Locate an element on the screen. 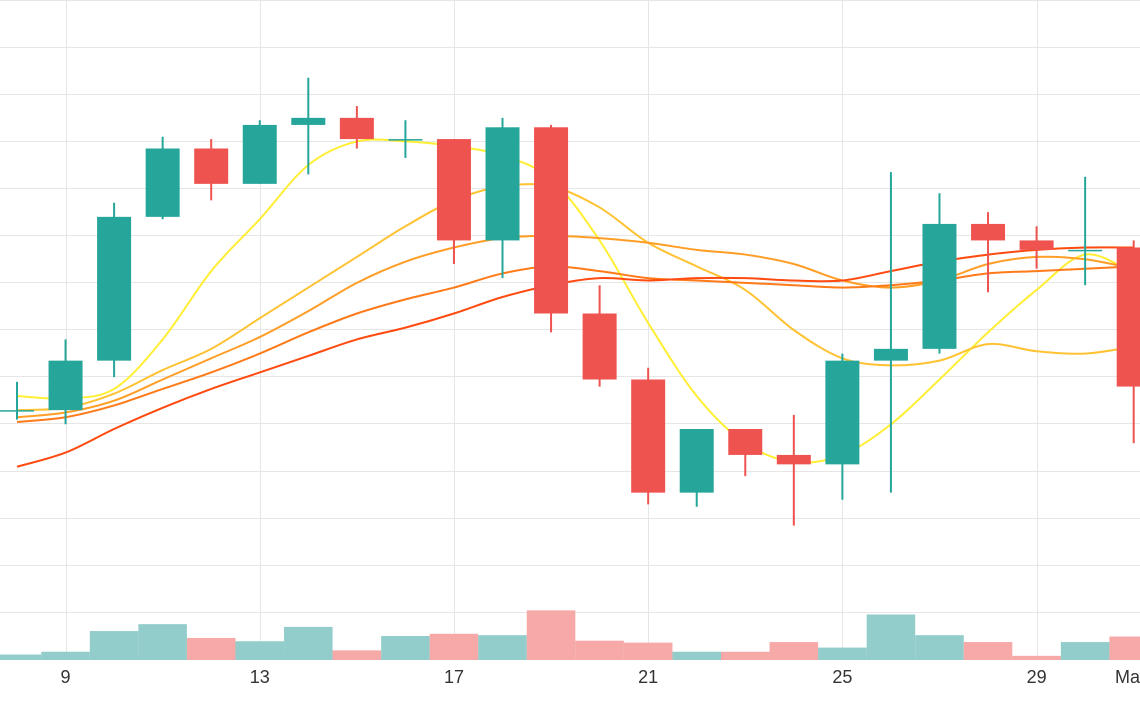 The width and height of the screenshot is (1140, 715). x-tick-label: 13 is located at coordinates (260, 677).